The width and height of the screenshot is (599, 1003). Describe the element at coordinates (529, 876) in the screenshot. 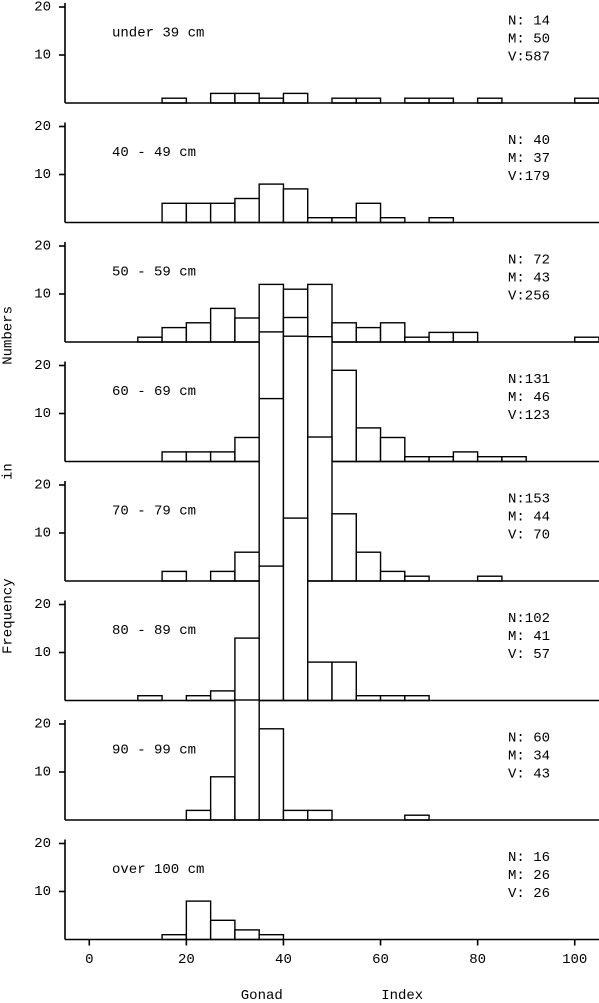

I see `panel-stat: M: 26` at that location.